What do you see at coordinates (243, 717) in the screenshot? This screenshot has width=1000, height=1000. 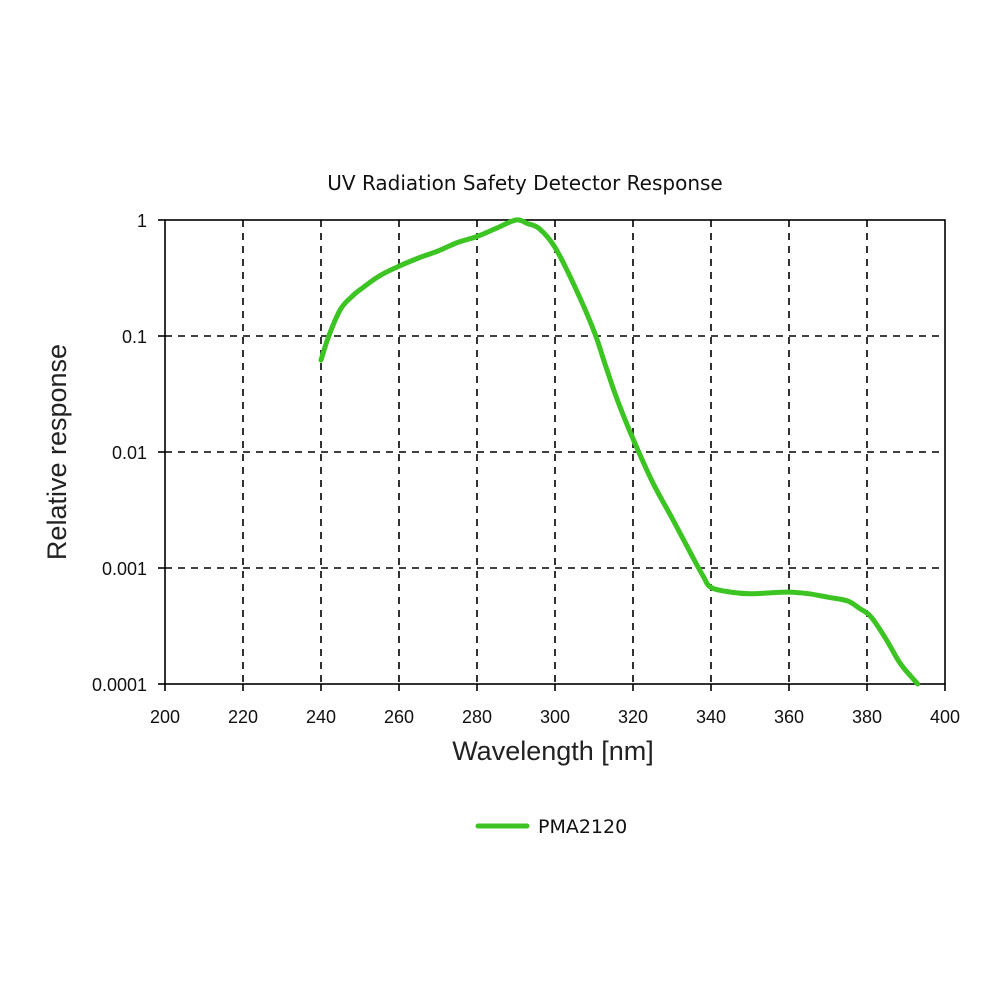 I see `x-tick-label: 220` at bounding box center [243, 717].